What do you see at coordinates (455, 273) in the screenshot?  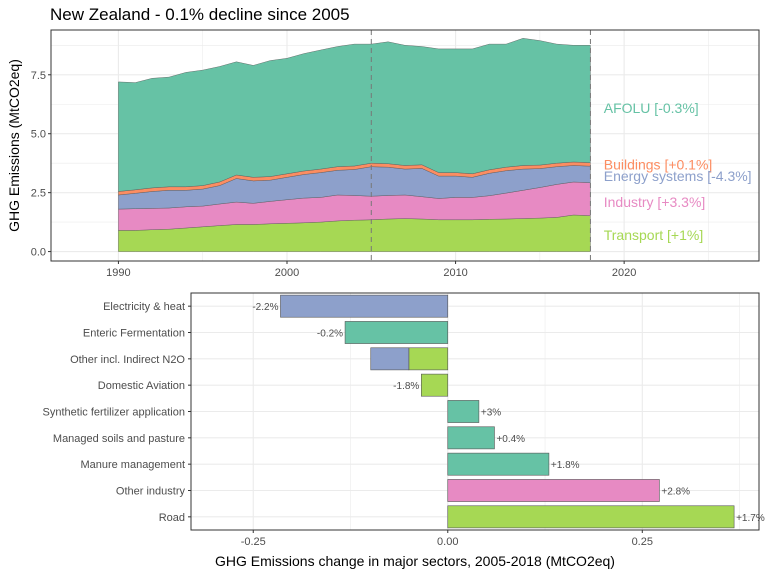 I see `x-tick-label: 2010` at bounding box center [455, 273].